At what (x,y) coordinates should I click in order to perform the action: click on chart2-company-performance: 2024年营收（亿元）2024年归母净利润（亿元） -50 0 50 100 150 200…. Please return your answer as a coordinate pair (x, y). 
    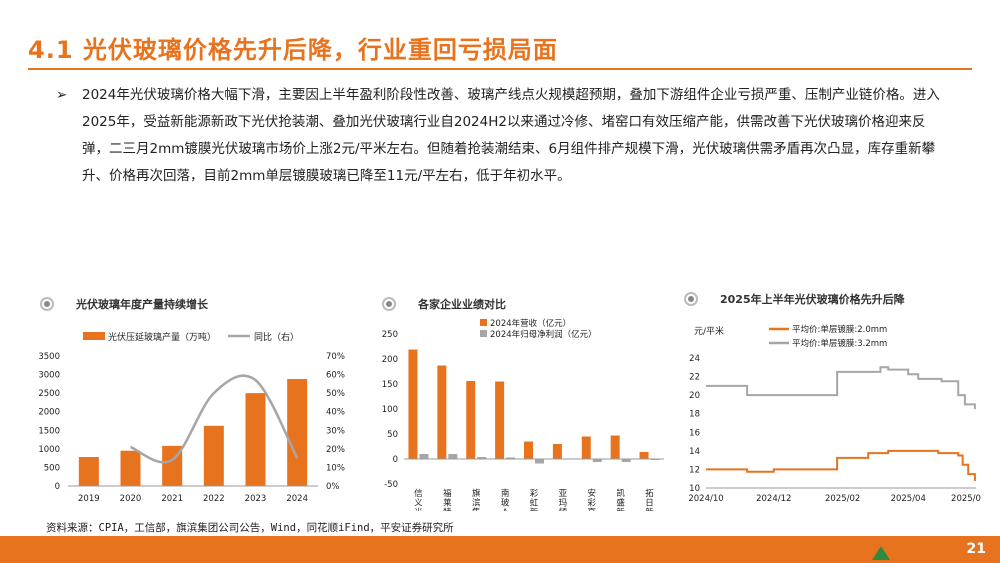
    Looking at the image, I should click on (523, 414).